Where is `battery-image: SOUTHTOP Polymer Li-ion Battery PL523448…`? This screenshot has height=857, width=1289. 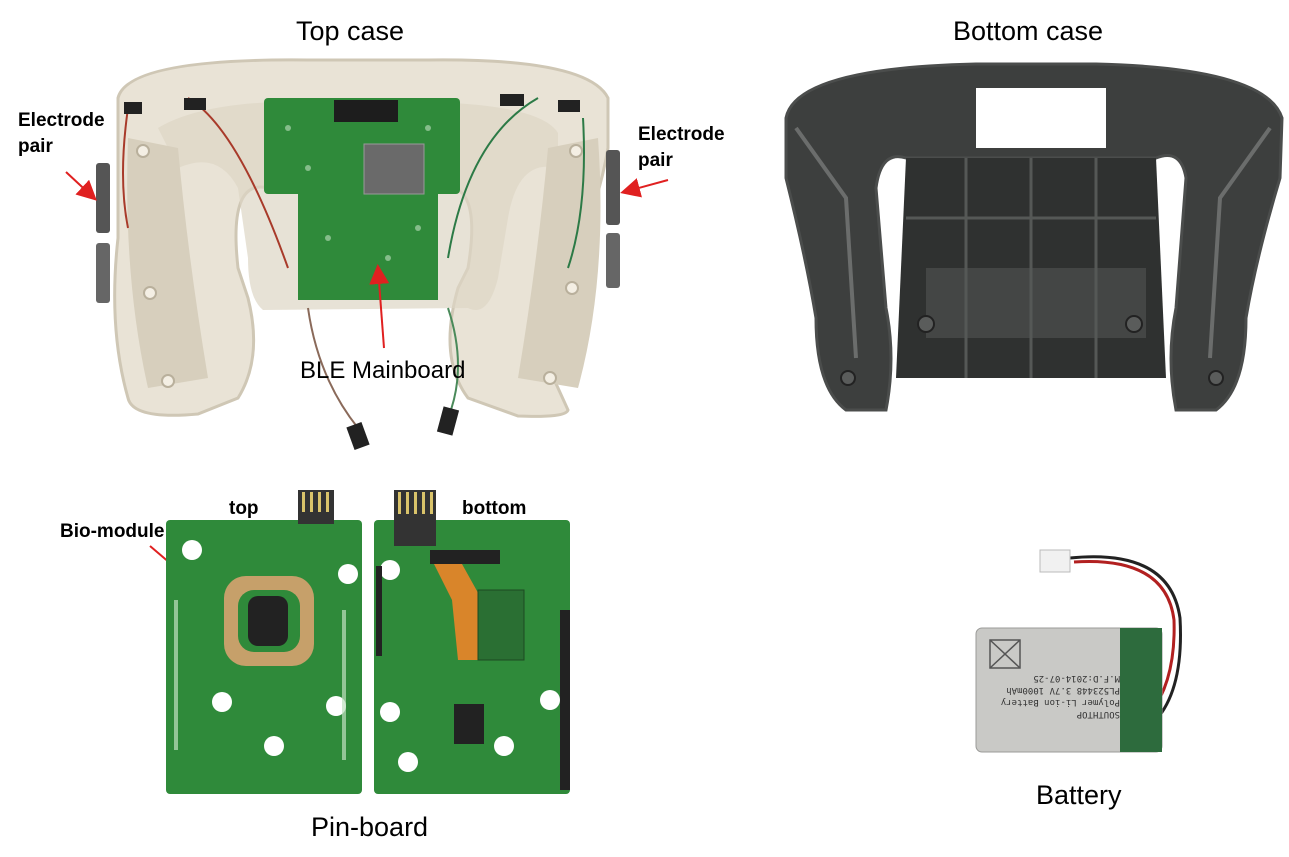
battery-image: SOUTHTOP Polymer Li-ion Battery PL523448… is located at coordinates (1088, 653).